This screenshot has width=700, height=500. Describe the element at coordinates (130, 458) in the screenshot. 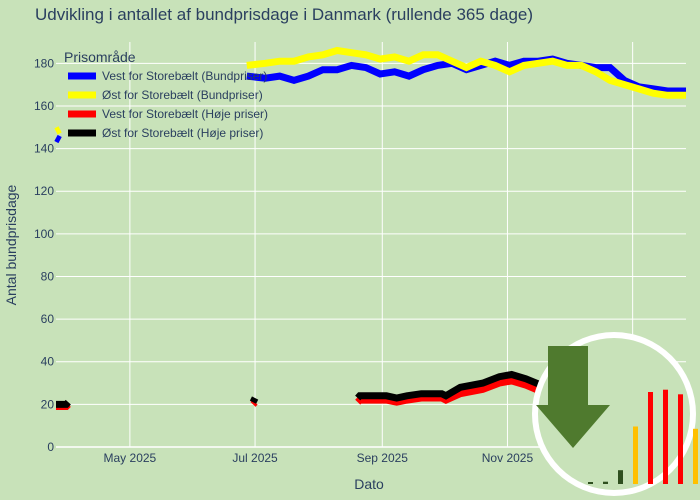

I see `x-tick-label: May 2025` at that location.